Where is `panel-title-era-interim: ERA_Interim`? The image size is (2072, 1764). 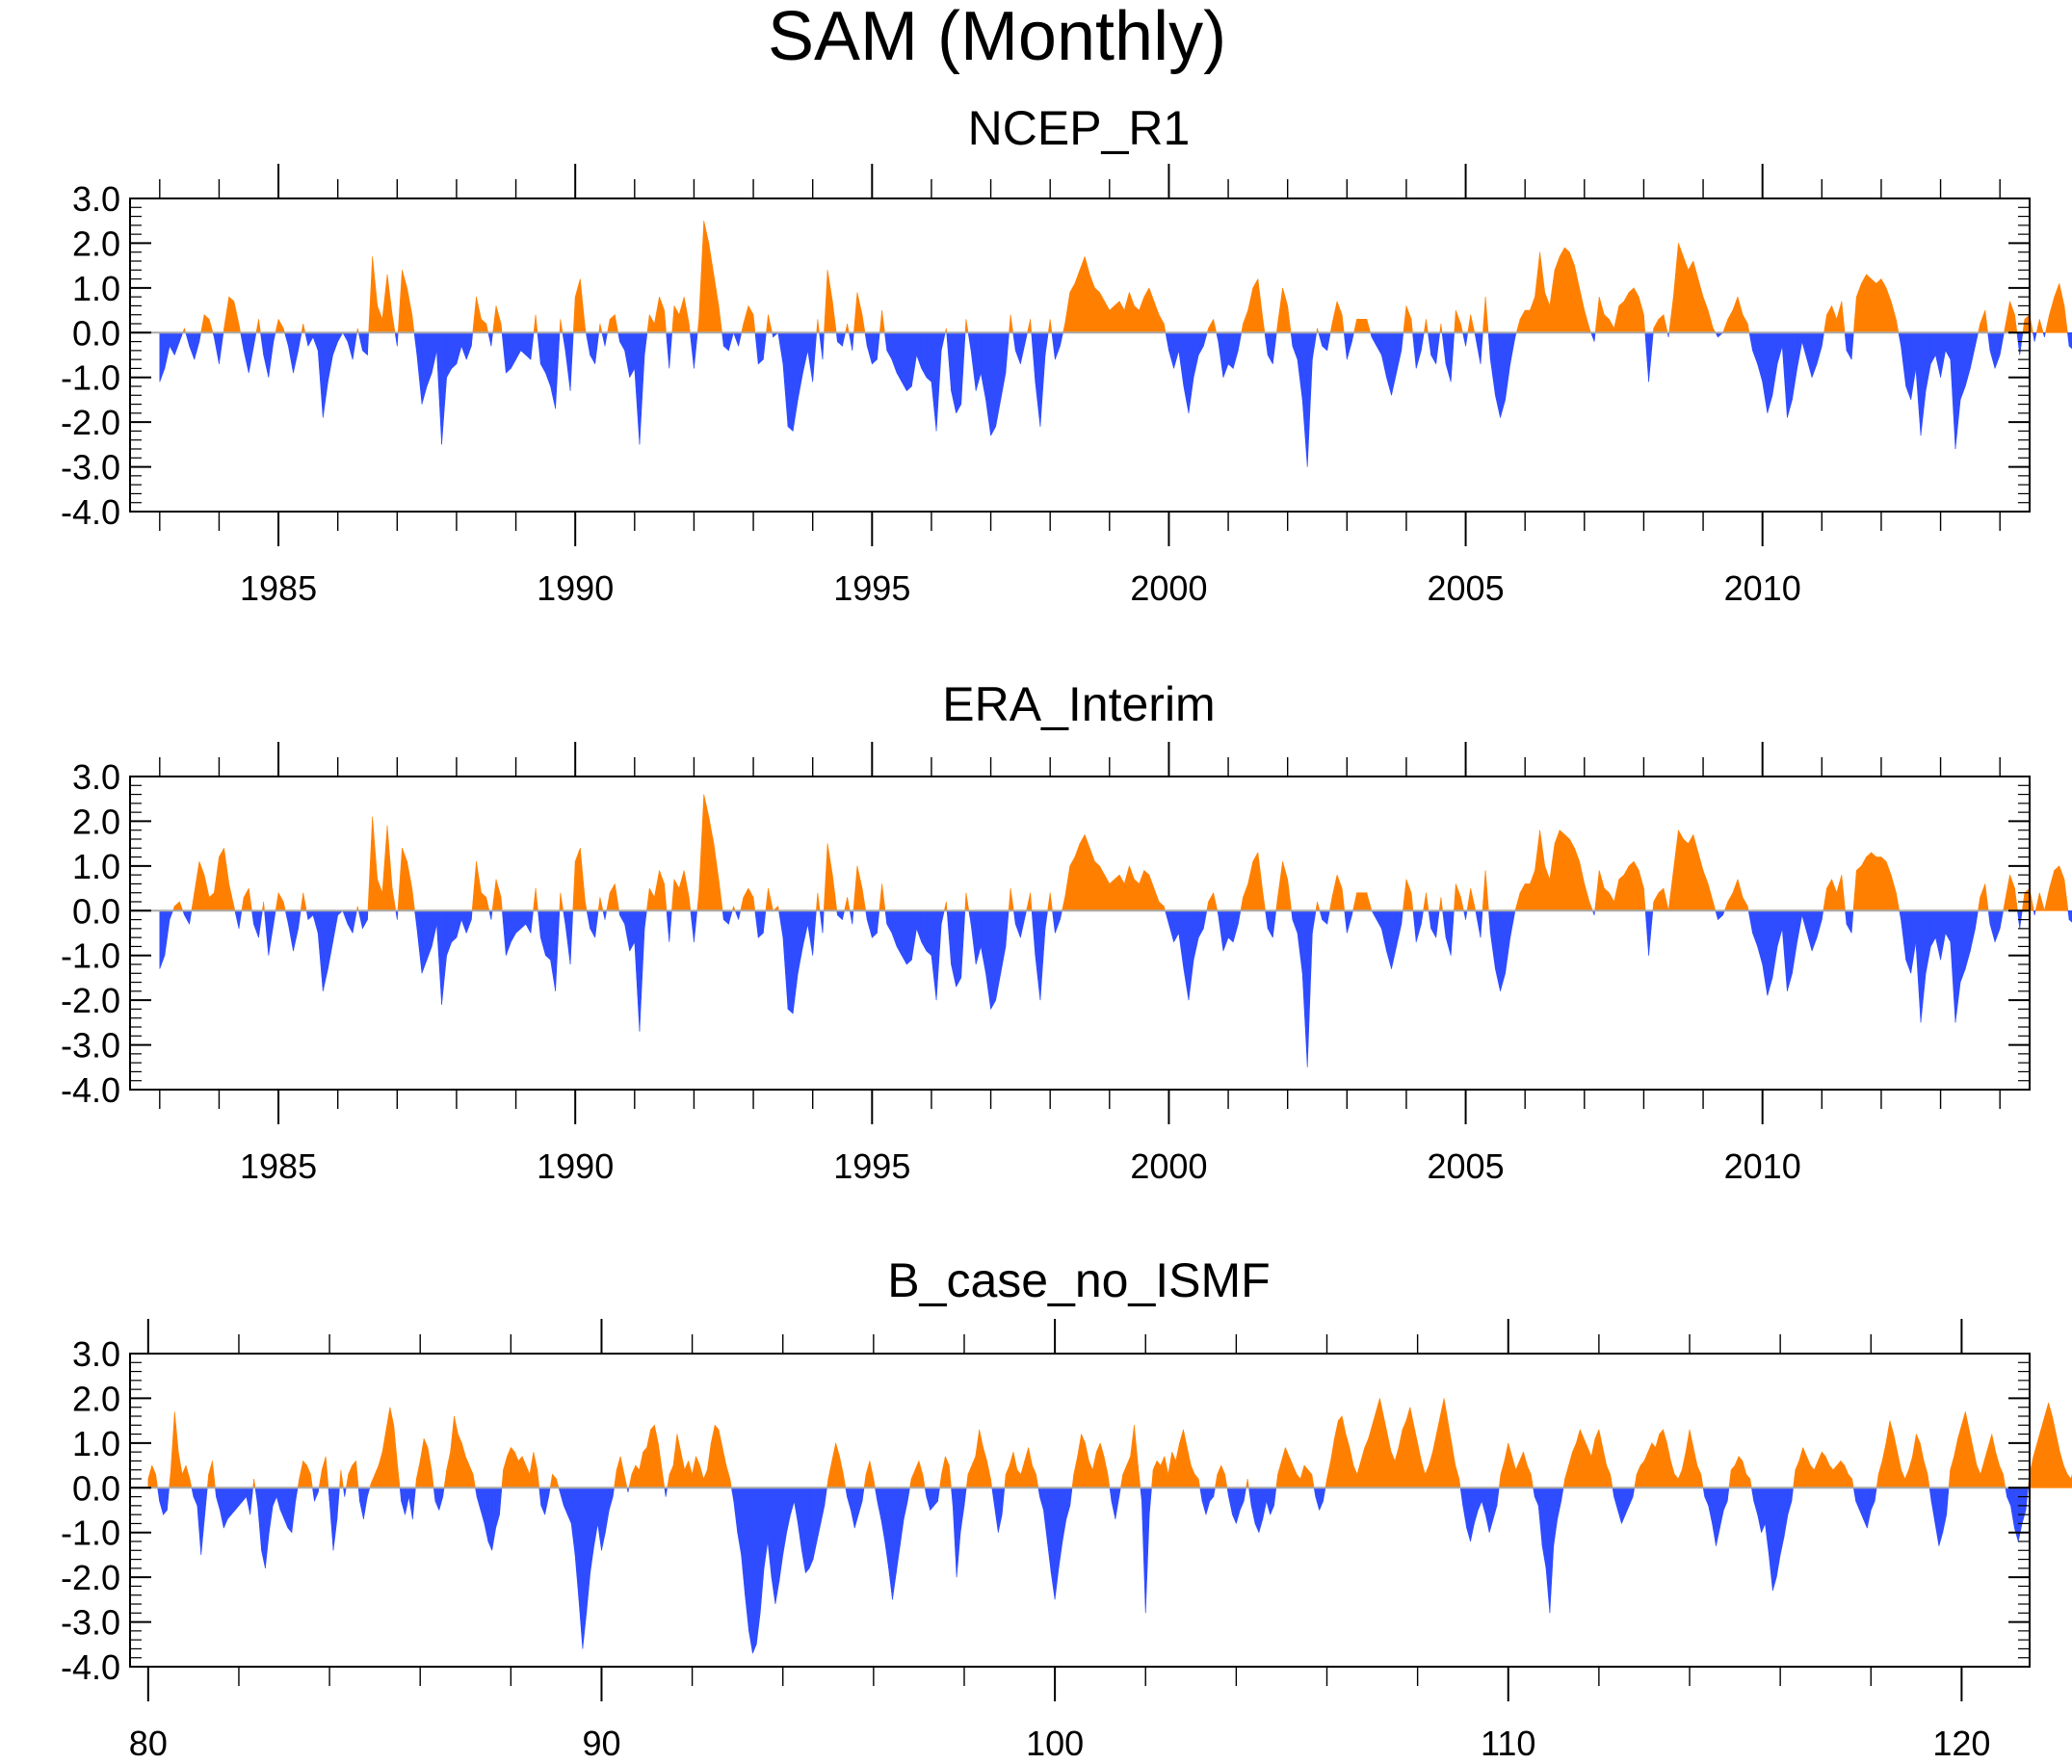
panel-title-era-interim: ERA_Interim is located at coordinates (1078, 704).